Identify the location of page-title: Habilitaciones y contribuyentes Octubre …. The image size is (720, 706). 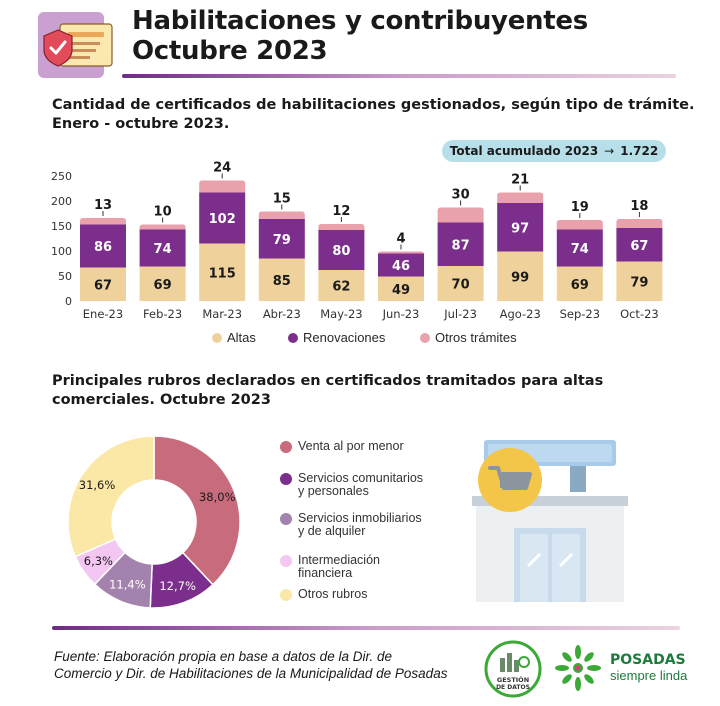
(360, 36).